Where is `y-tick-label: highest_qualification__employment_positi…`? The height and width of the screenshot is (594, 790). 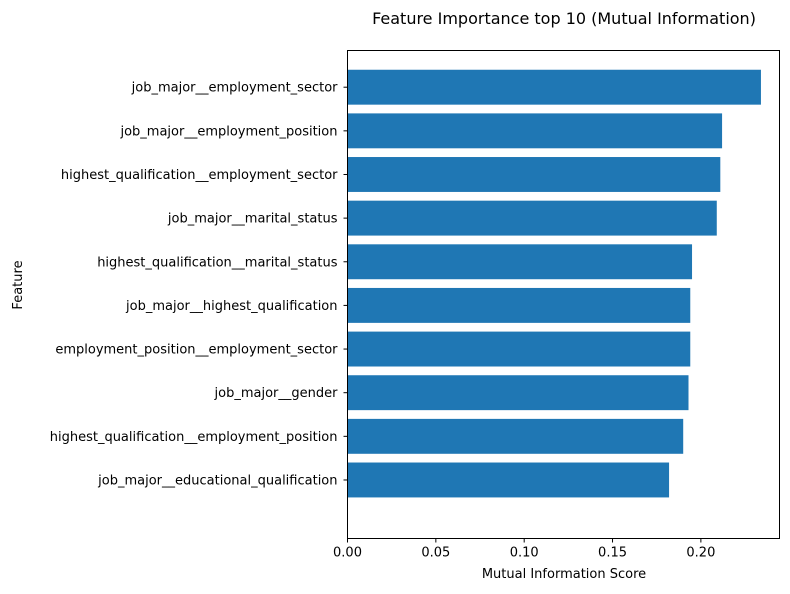
y-tick-label: highest_qualification__employment_positi… is located at coordinates (194, 437).